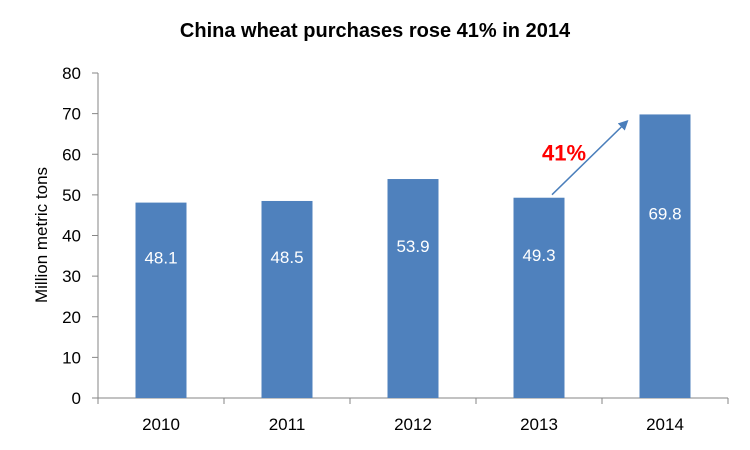  I want to click on x-tick-label: 2012, so click(413, 424).